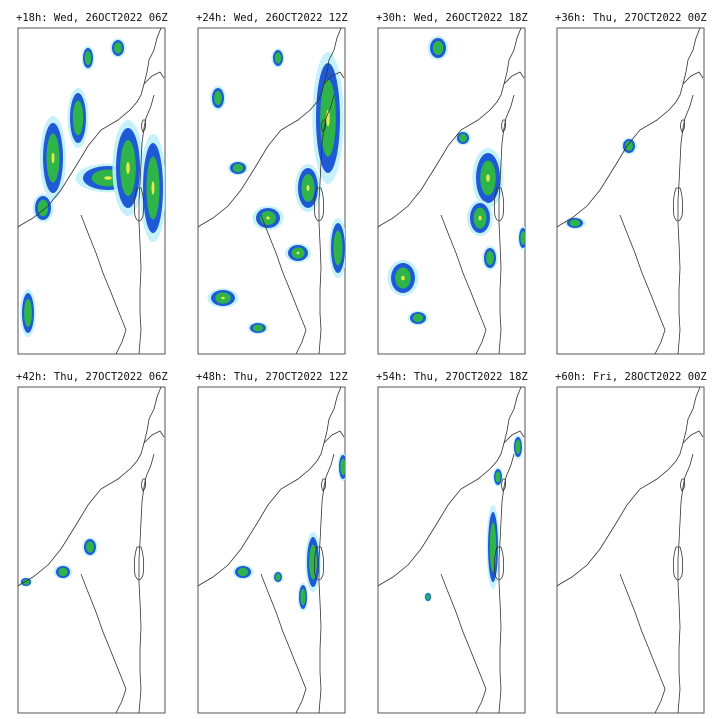 Image resolution: width=720 pixels, height=719 pixels. I want to click on forecast-panel: +18h: Wed, 26OCT2022 06Z, so click(92, 183).